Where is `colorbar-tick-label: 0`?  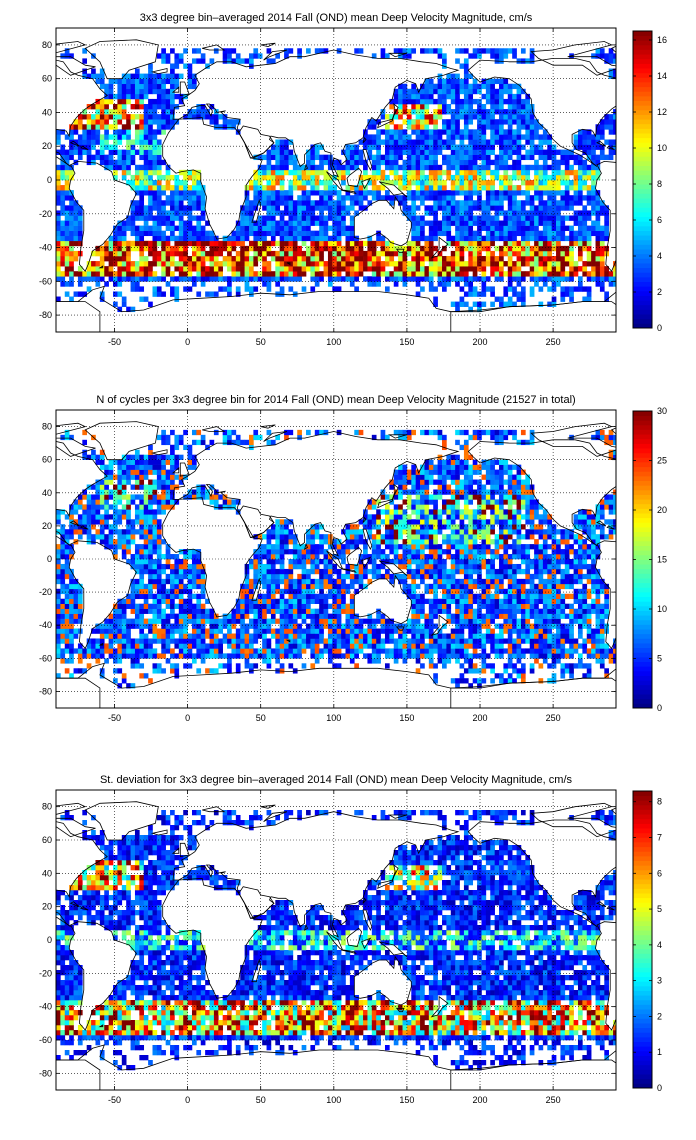
colorbar-tick-label: 0 is located at coordinates (659, 328).